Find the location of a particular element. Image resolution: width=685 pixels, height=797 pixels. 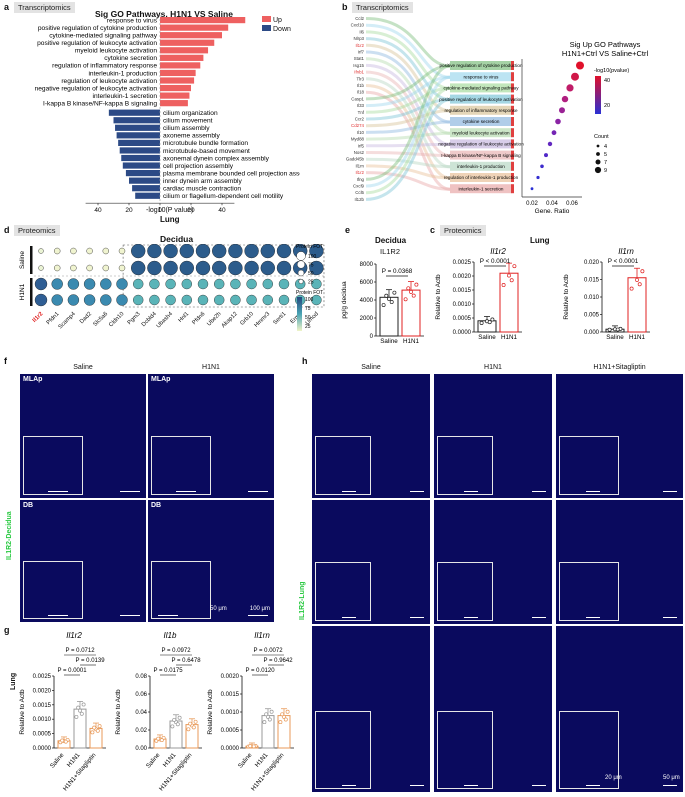

gene-title: Il1rn is located at coordinates (262, 635).